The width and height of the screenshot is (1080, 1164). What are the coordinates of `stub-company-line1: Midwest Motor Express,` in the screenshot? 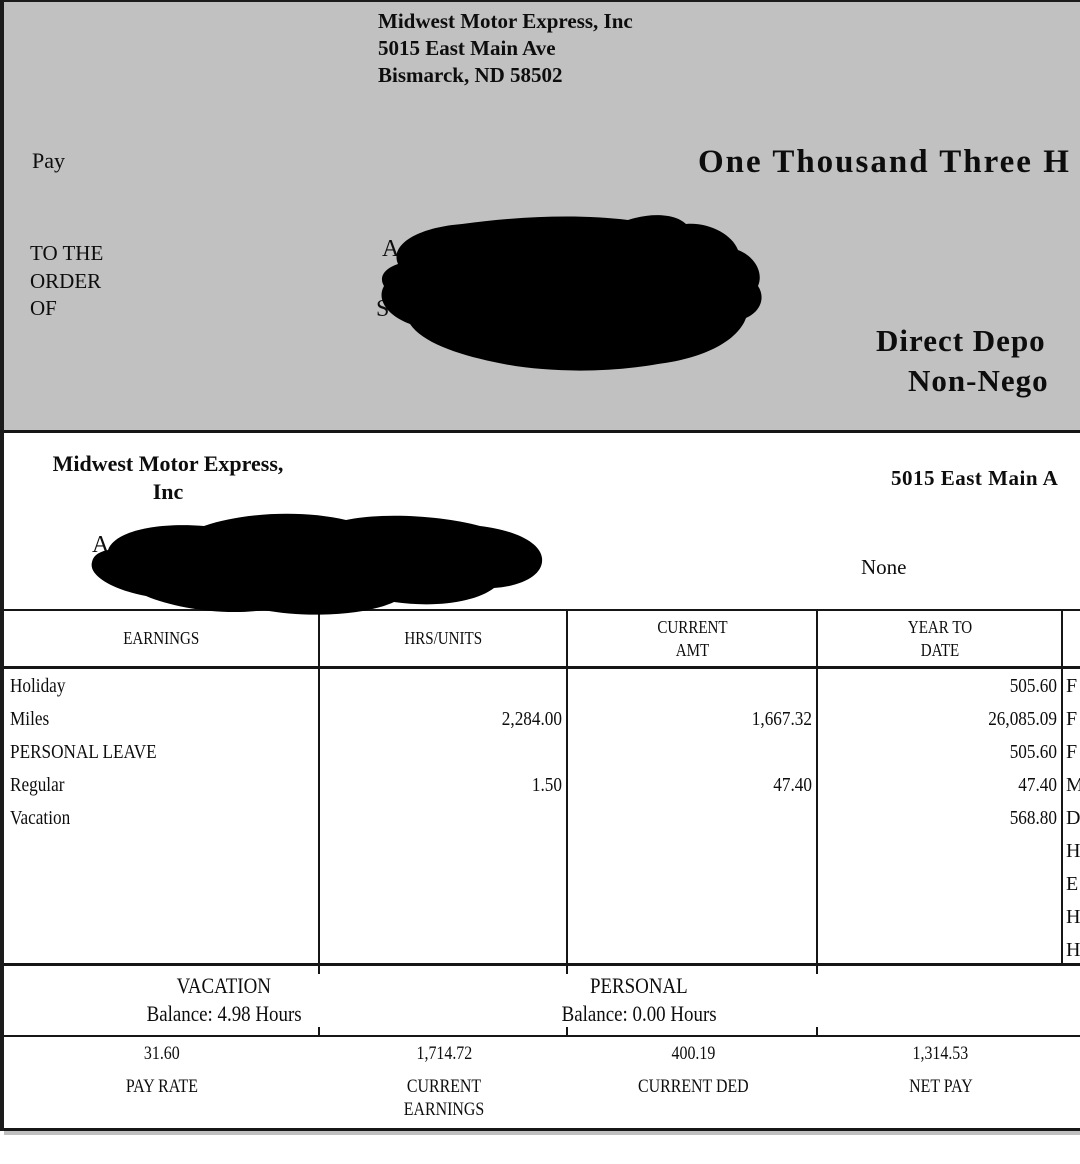 It's located at (168, 463).